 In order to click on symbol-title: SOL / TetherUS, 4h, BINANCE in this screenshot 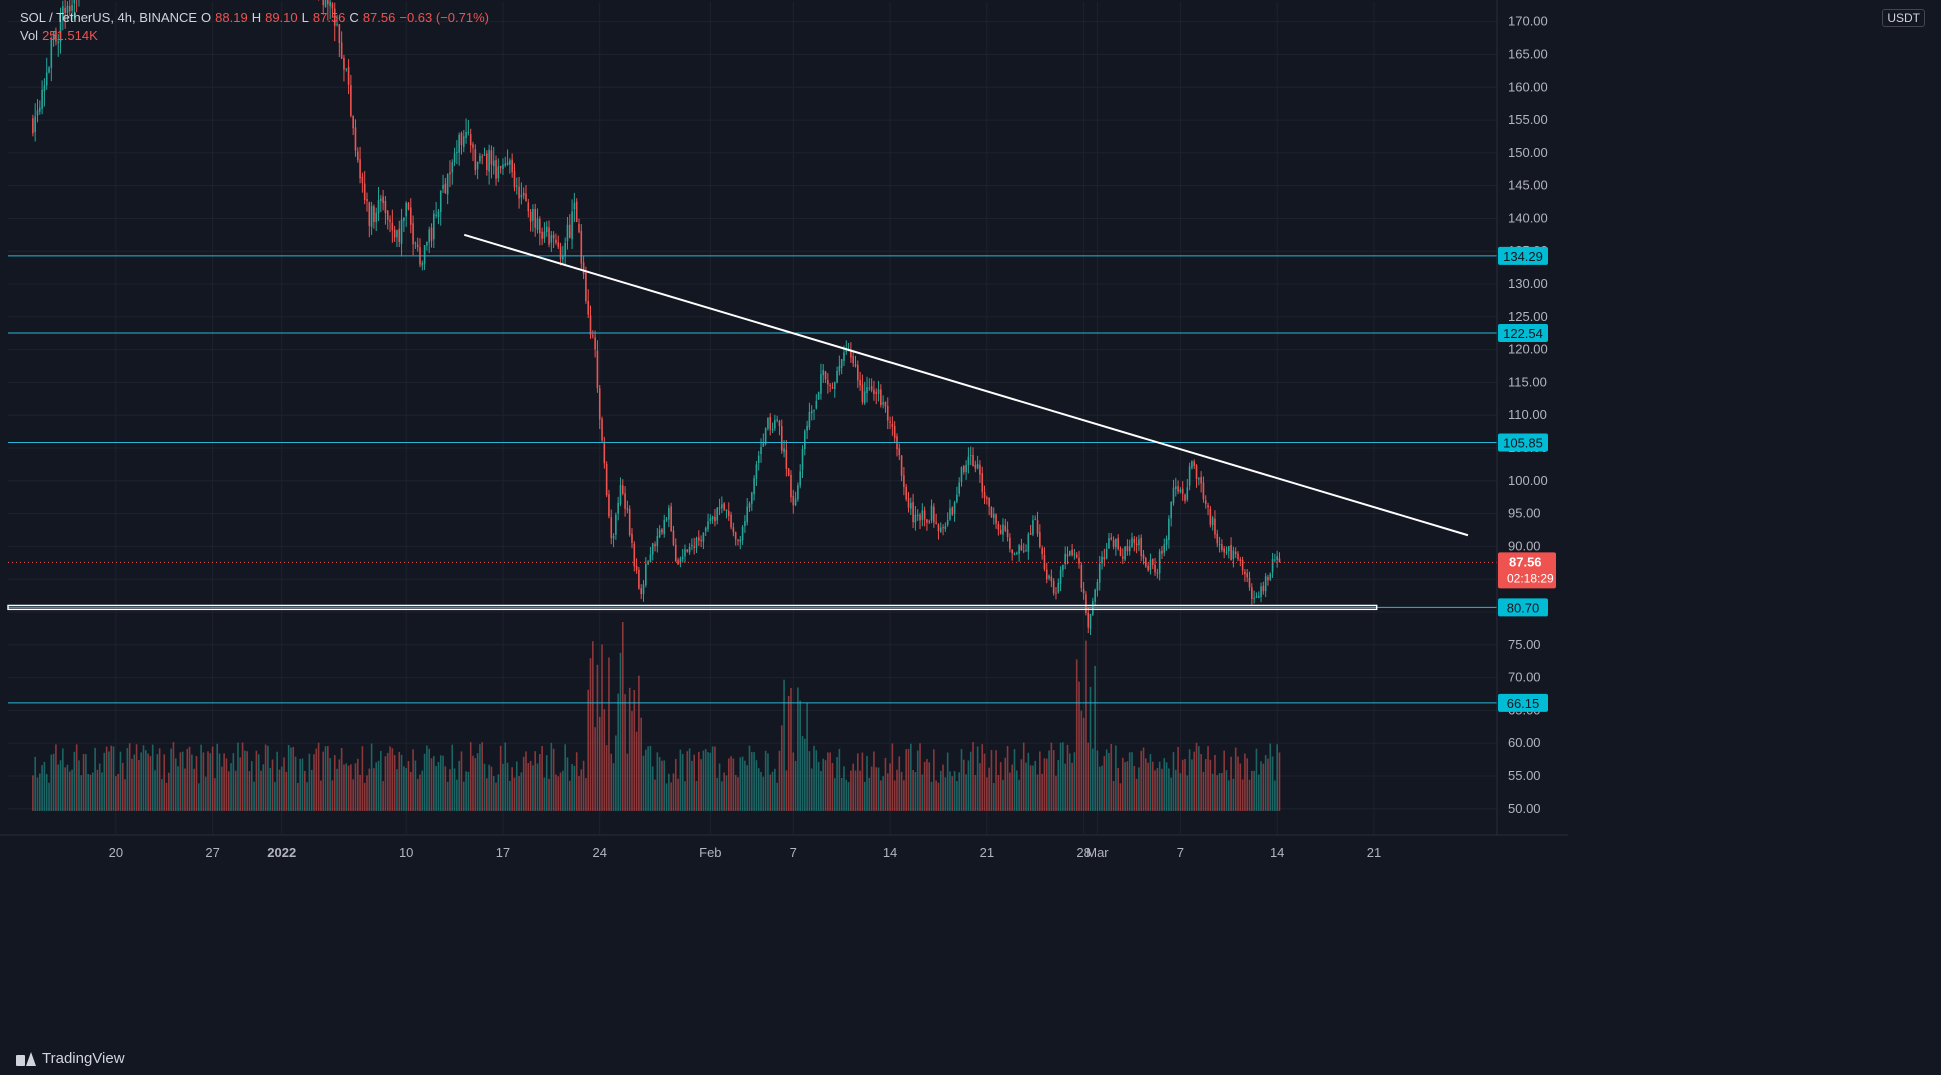, I will do `click(109, 17)`.